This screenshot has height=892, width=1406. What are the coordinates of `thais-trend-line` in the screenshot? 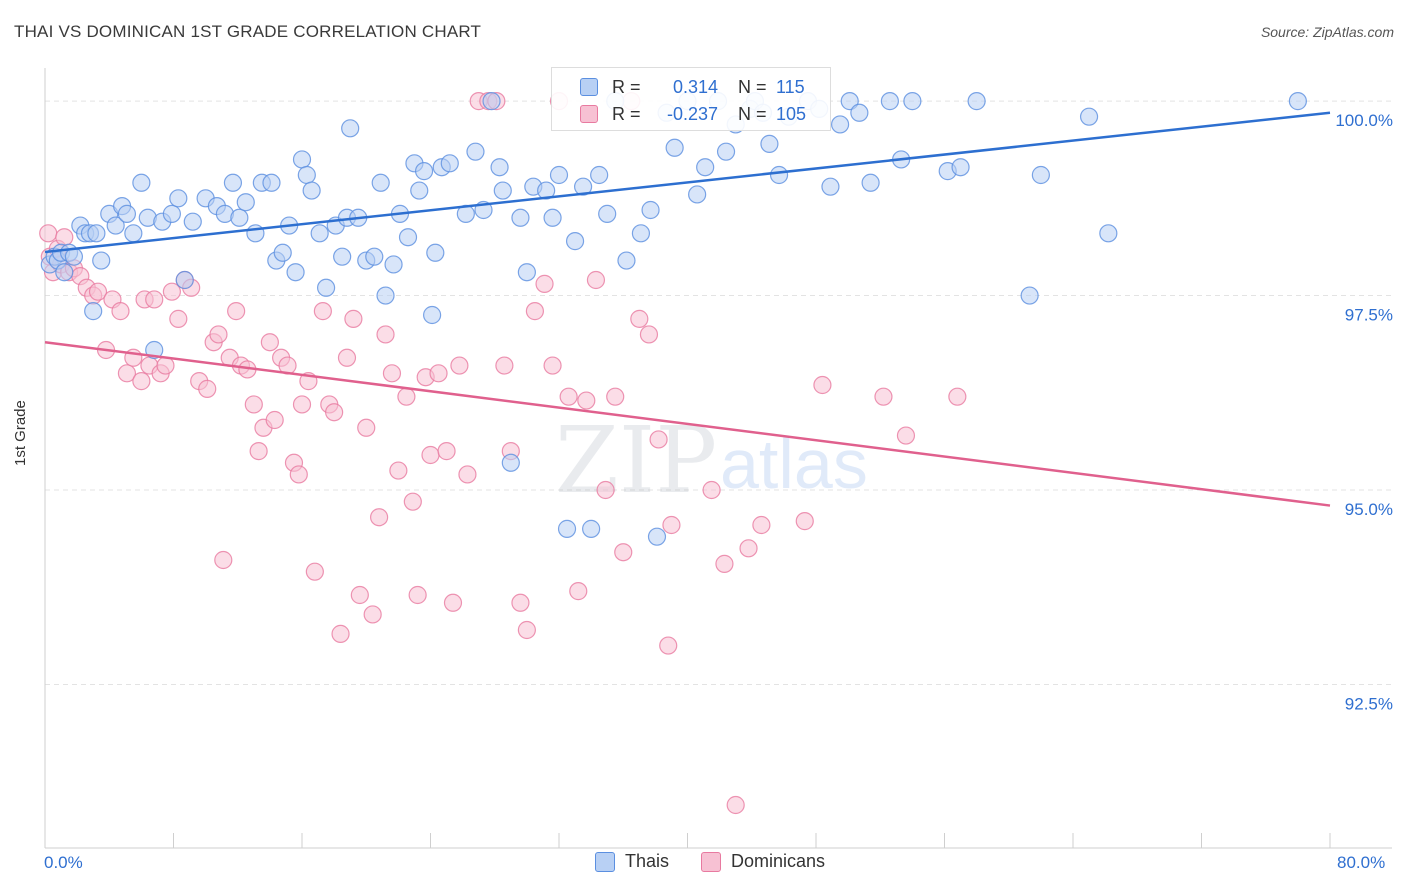 It's located at (687, 182).